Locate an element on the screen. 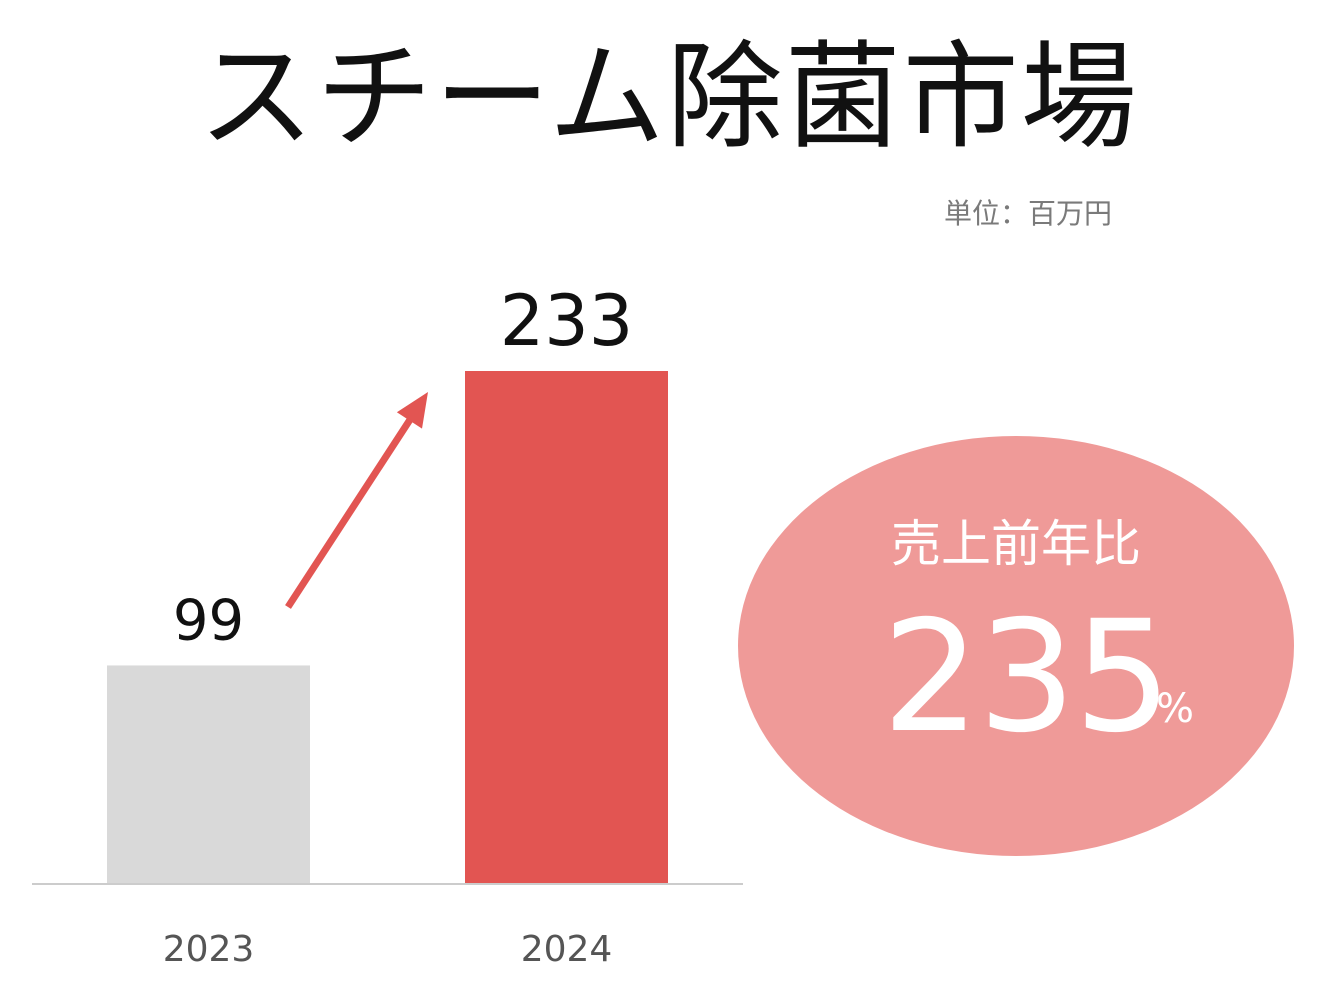 The width and height of the screenshot is (1337, 1000). unit-label: 単位：百万円 is located at coordinates (1027, 213).